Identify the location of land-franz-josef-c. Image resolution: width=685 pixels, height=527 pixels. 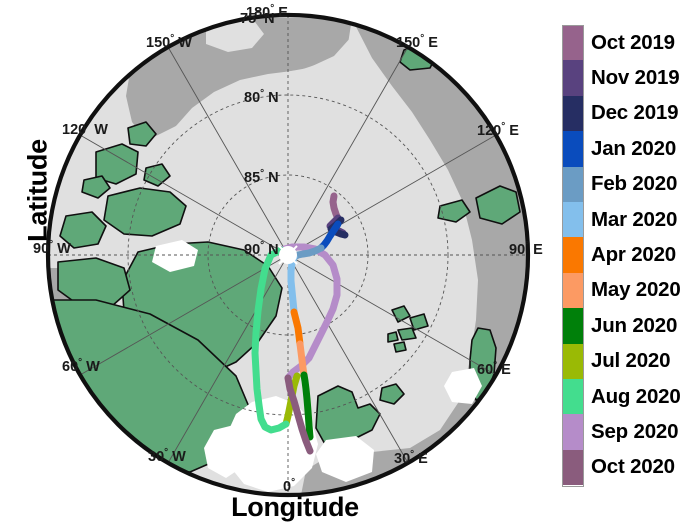
(407, 334).